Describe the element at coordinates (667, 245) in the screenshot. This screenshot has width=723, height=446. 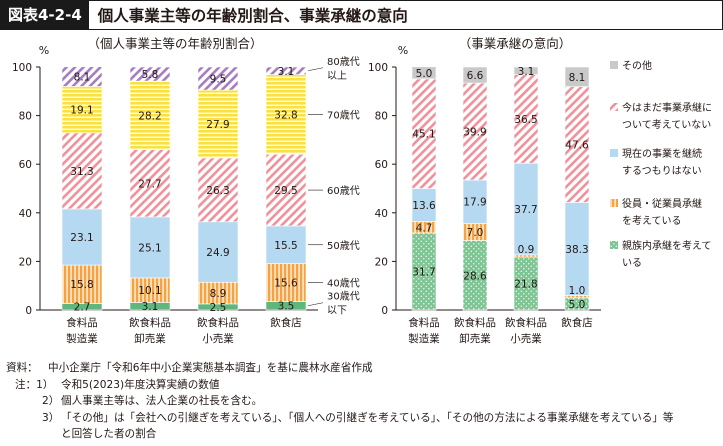
I see `legend-label: 親族内承継を考えて` at that location.